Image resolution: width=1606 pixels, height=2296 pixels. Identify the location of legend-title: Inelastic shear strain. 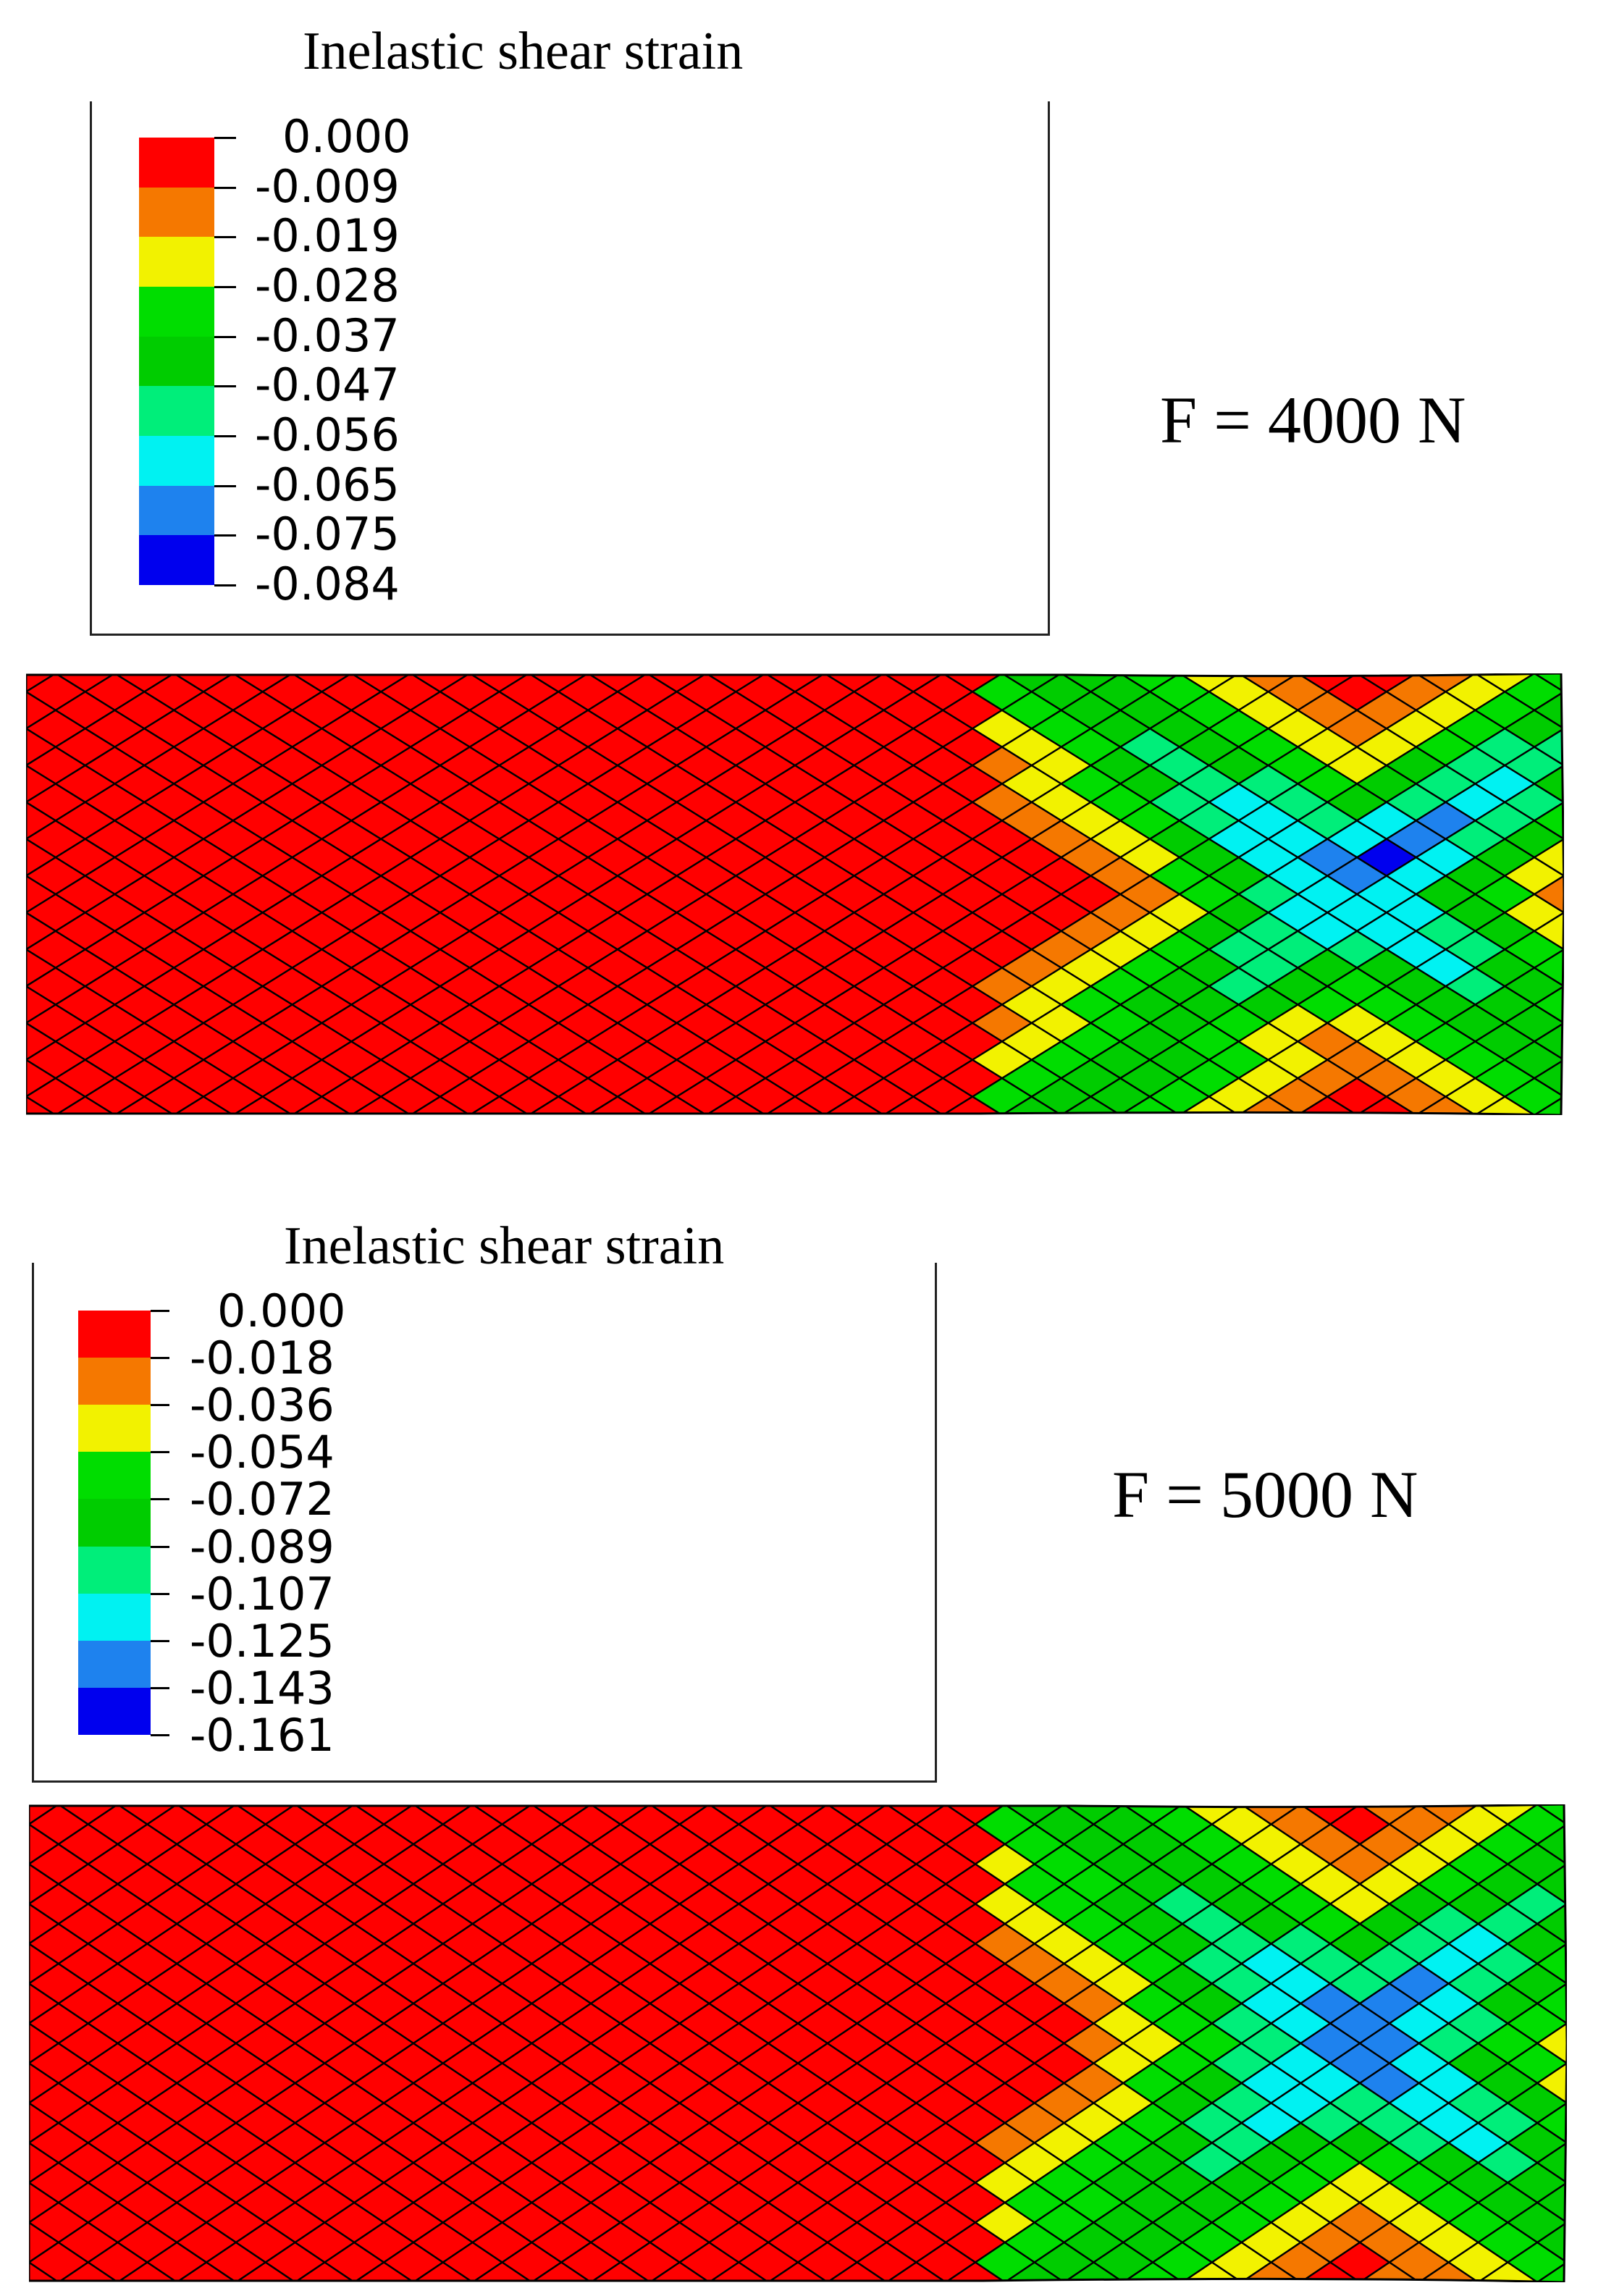
(504, 1246).